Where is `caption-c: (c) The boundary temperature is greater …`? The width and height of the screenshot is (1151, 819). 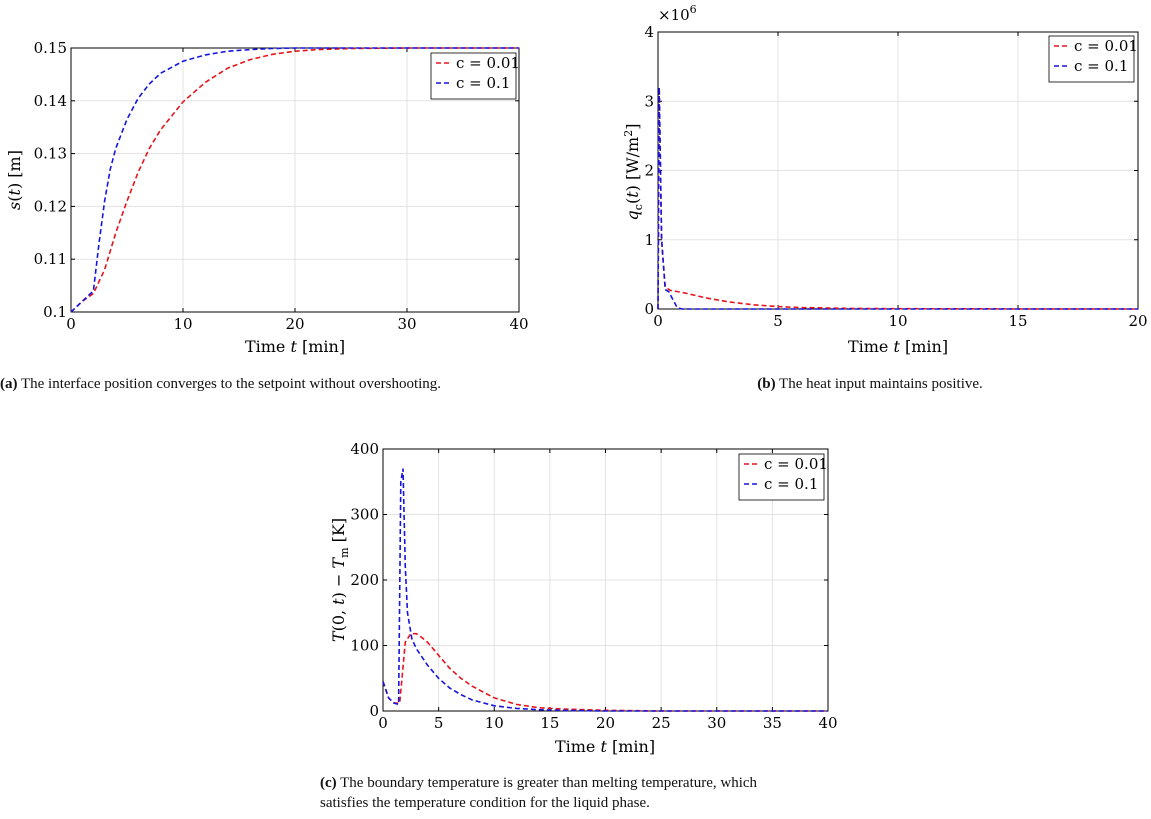 caption-c: (c) The boundary temperature is greater … is located at coordinates (600, 793).